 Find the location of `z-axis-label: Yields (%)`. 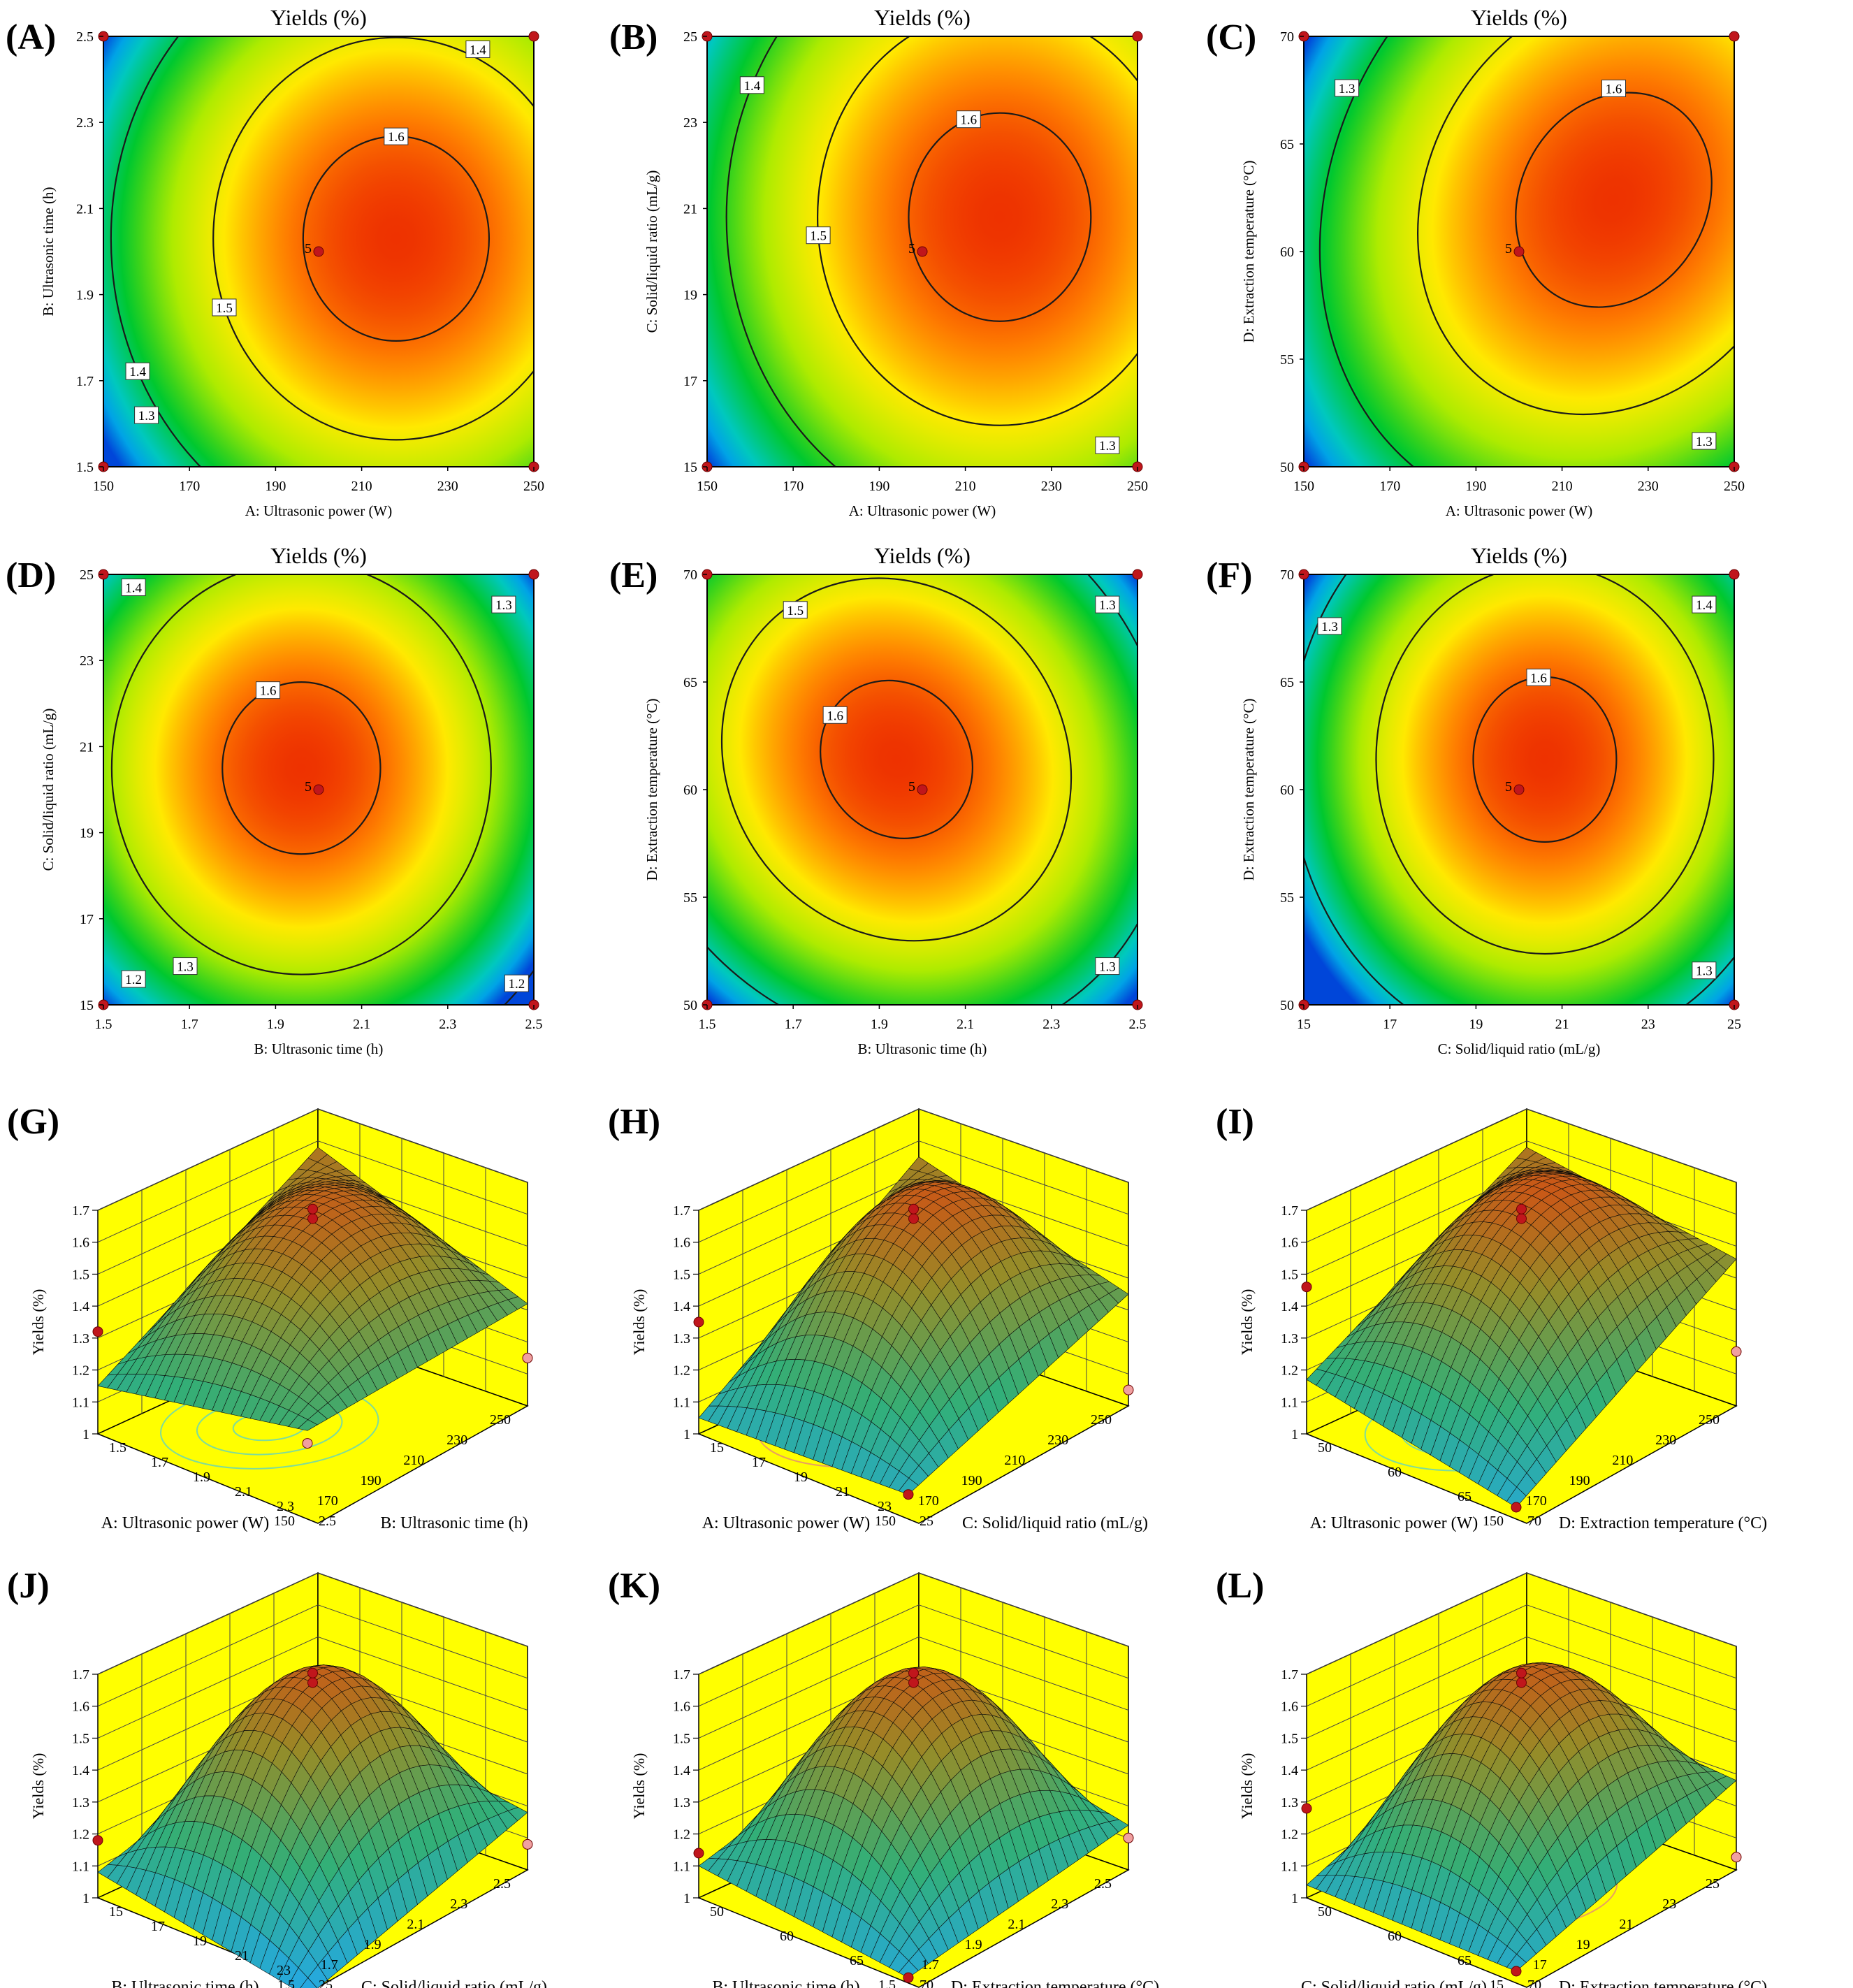

z-axis-label: Yields (%) is located at coordinates (38, 1322).